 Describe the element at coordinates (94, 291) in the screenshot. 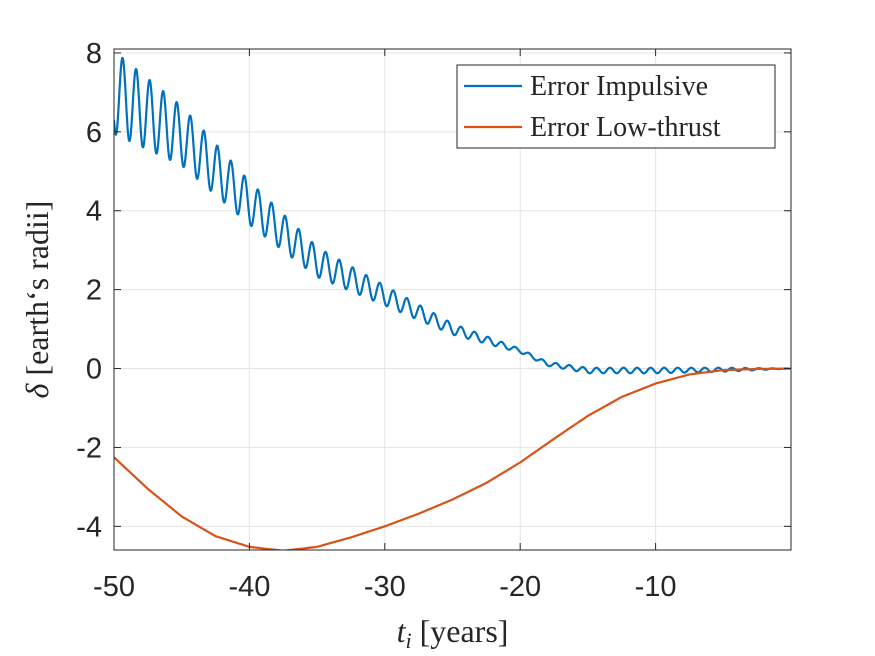

I see `y-tick-label: 2` at that location.